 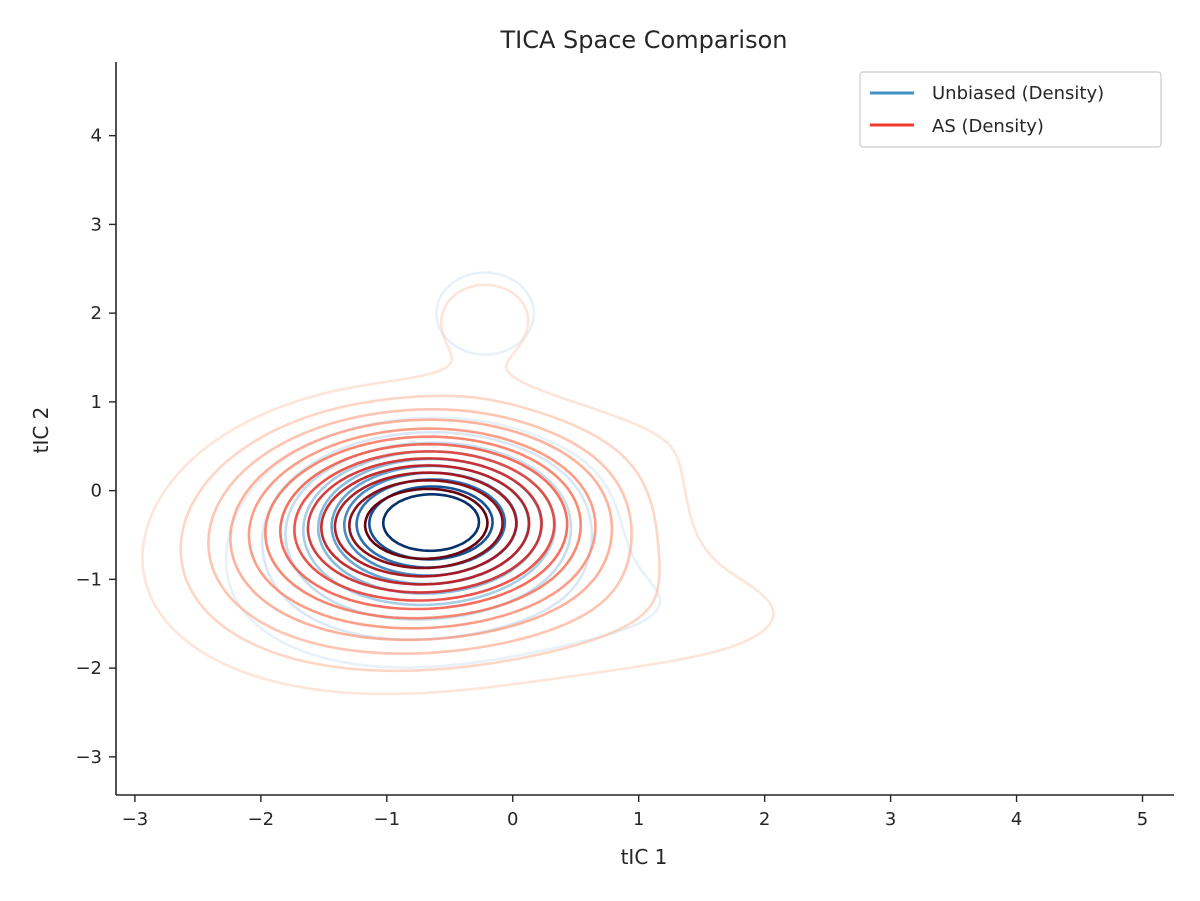 What do you see at coordinates (96, 402) in the screenshot?
I see `y-tick-label: 1` at bounding box center [96, 402].